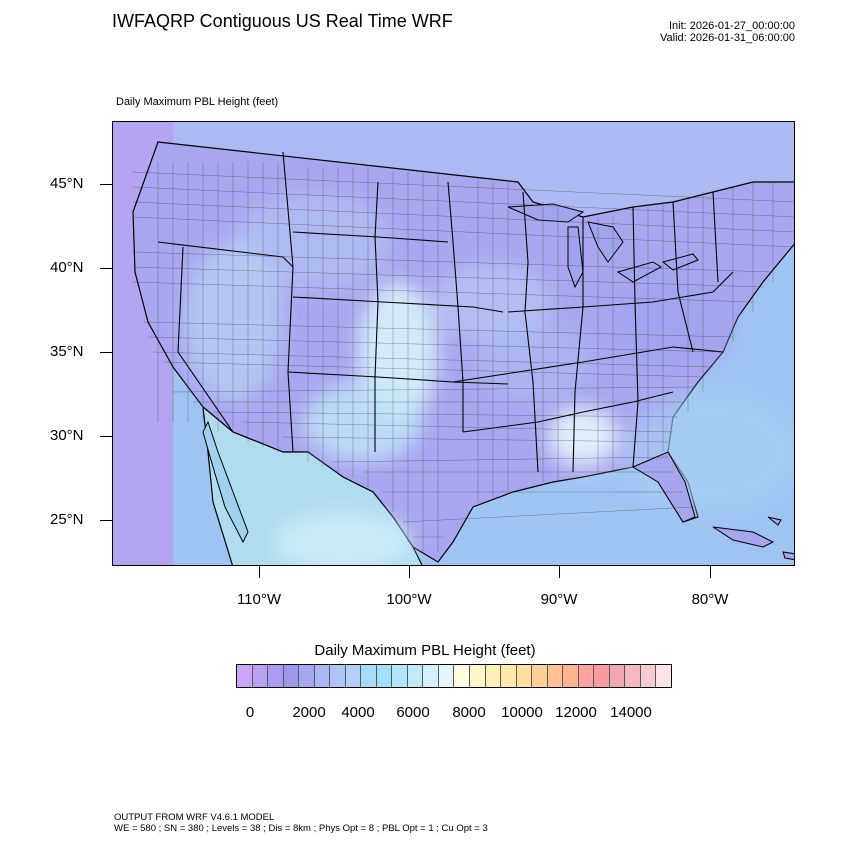 This screenshot has width=850, height=850. What do you see at coordinates (67, 267) in the screenshot?
I see `lat-label-40n: 40°N` at bounding box center [67, 267].